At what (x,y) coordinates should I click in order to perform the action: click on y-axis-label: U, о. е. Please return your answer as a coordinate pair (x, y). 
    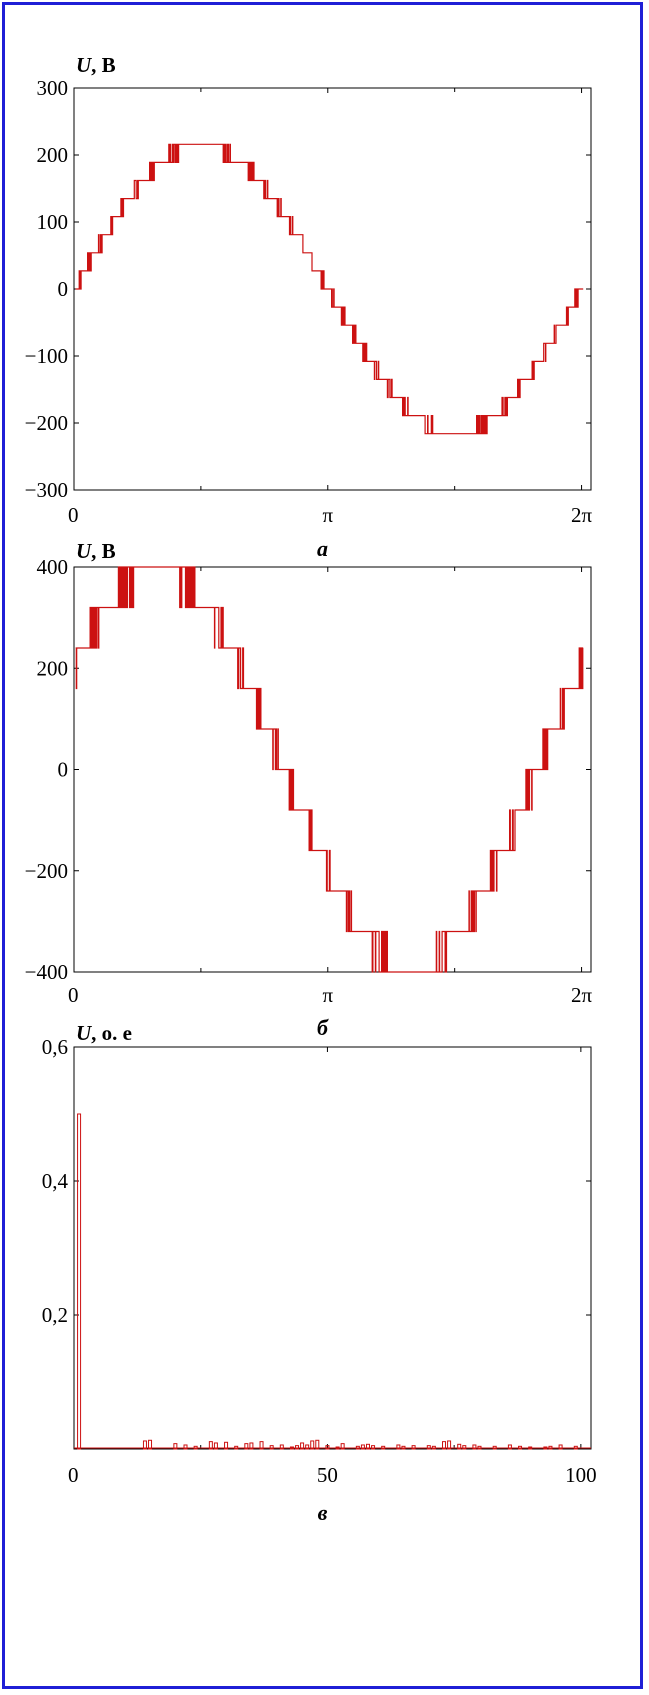
    Looking at the image, I should click on (104, 1033).